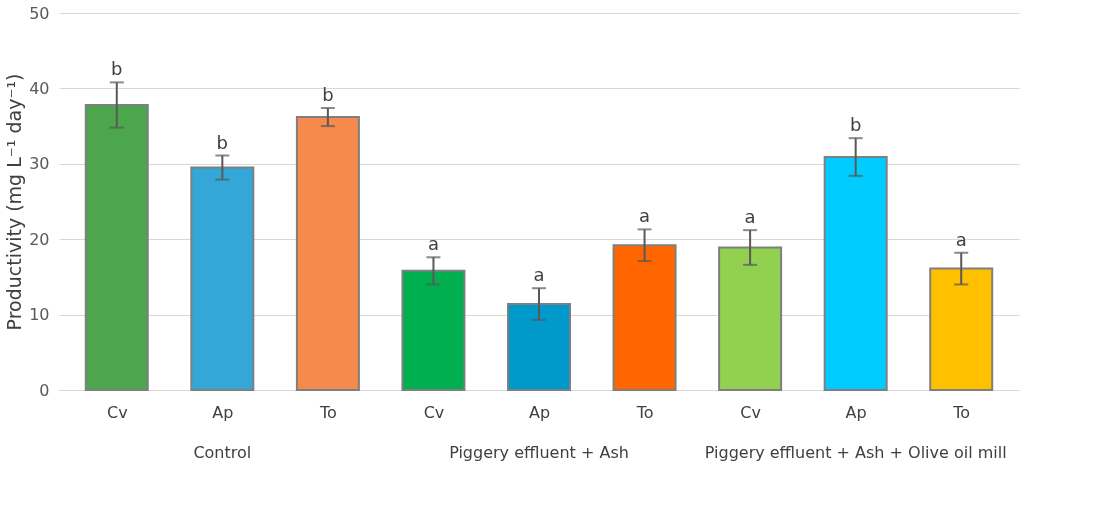 Image resolution: width=1108 pixels, height=513 pixels. What do you see at coordinates (855, 452) in the screenshot?
I see `text: Piggery effluent + Ash + Olive oil mill` at bounding box center [855, 452].